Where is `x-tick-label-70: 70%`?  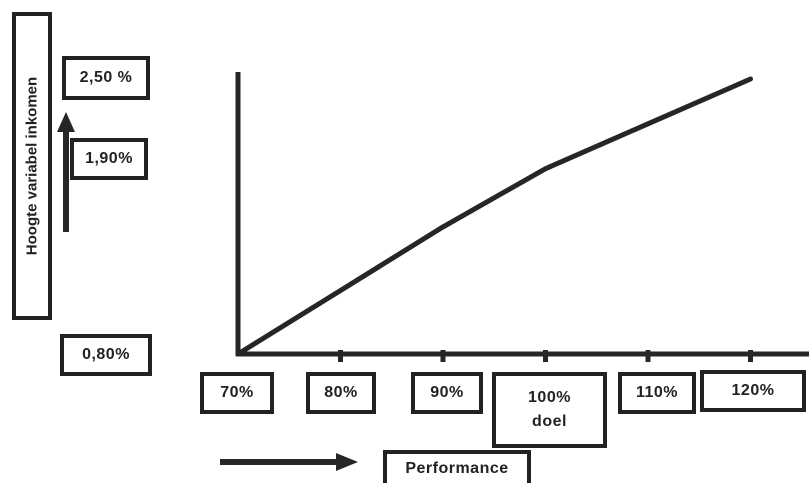 x-tick-label-70: 70% is located at coordinates (237, 393).